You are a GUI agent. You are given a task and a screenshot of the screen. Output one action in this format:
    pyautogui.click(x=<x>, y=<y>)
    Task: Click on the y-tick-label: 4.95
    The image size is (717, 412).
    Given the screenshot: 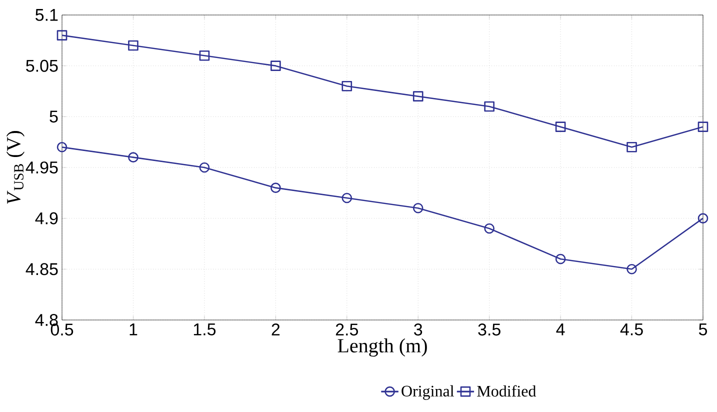 What is the action you would take?
    pyautogui.click(x=42, y=167)
    